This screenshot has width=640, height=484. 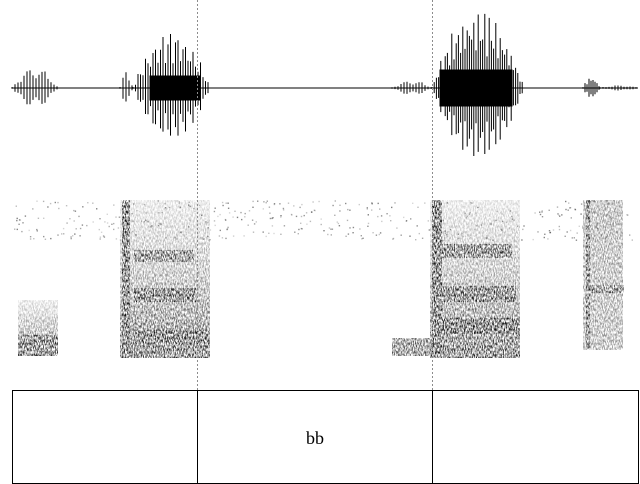 What do you see at coordinates (315, 438) in the screenshot?
I see `tier-interval-2-label: bb` at bounding box center [315, 438].